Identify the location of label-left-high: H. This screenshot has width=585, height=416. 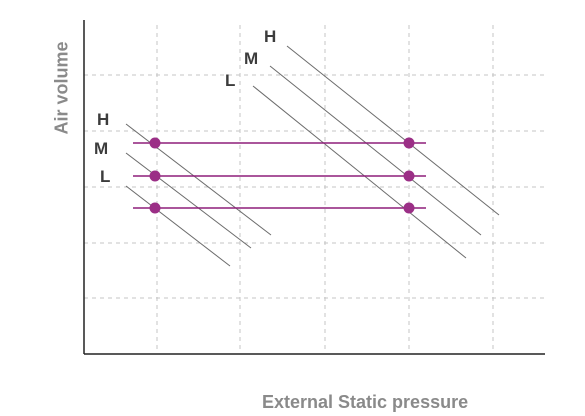
(103, 119).